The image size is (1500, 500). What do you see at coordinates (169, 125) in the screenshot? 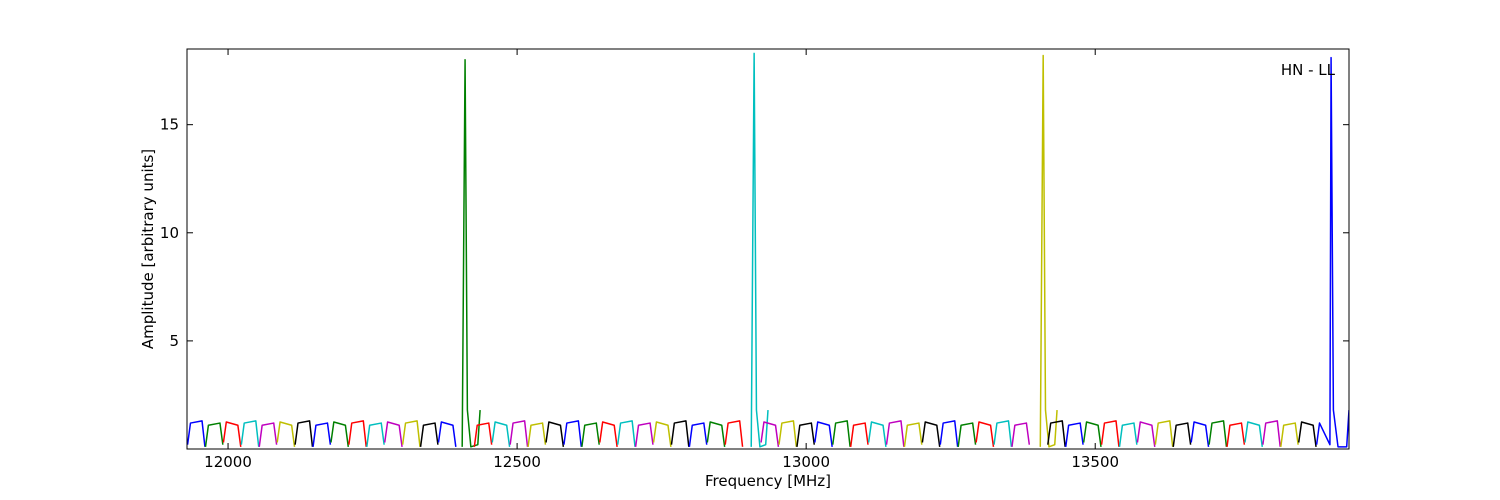
I see `y-tick-label: 15` at bounding box center [169, 125].